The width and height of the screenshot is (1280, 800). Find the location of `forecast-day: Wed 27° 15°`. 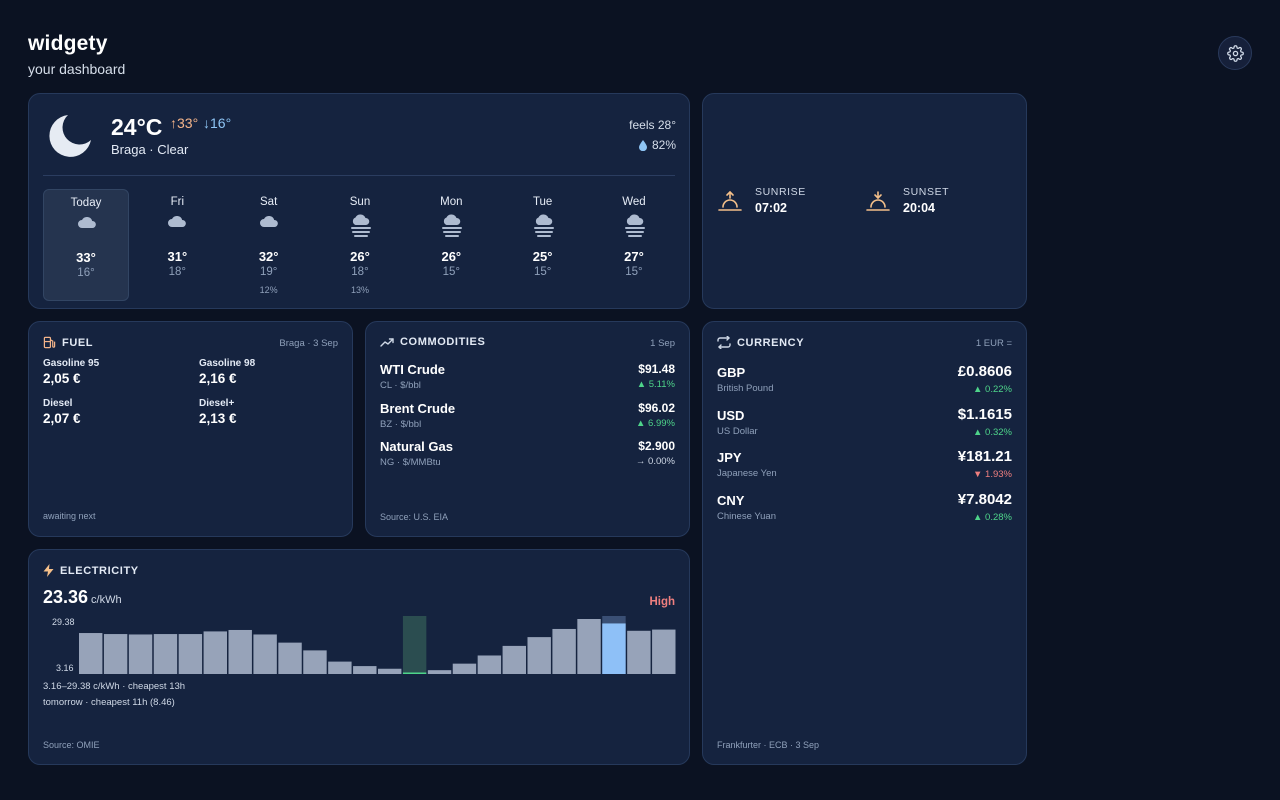

forecast-day: Wed 27° 15° is located at coordinates (634, 245).